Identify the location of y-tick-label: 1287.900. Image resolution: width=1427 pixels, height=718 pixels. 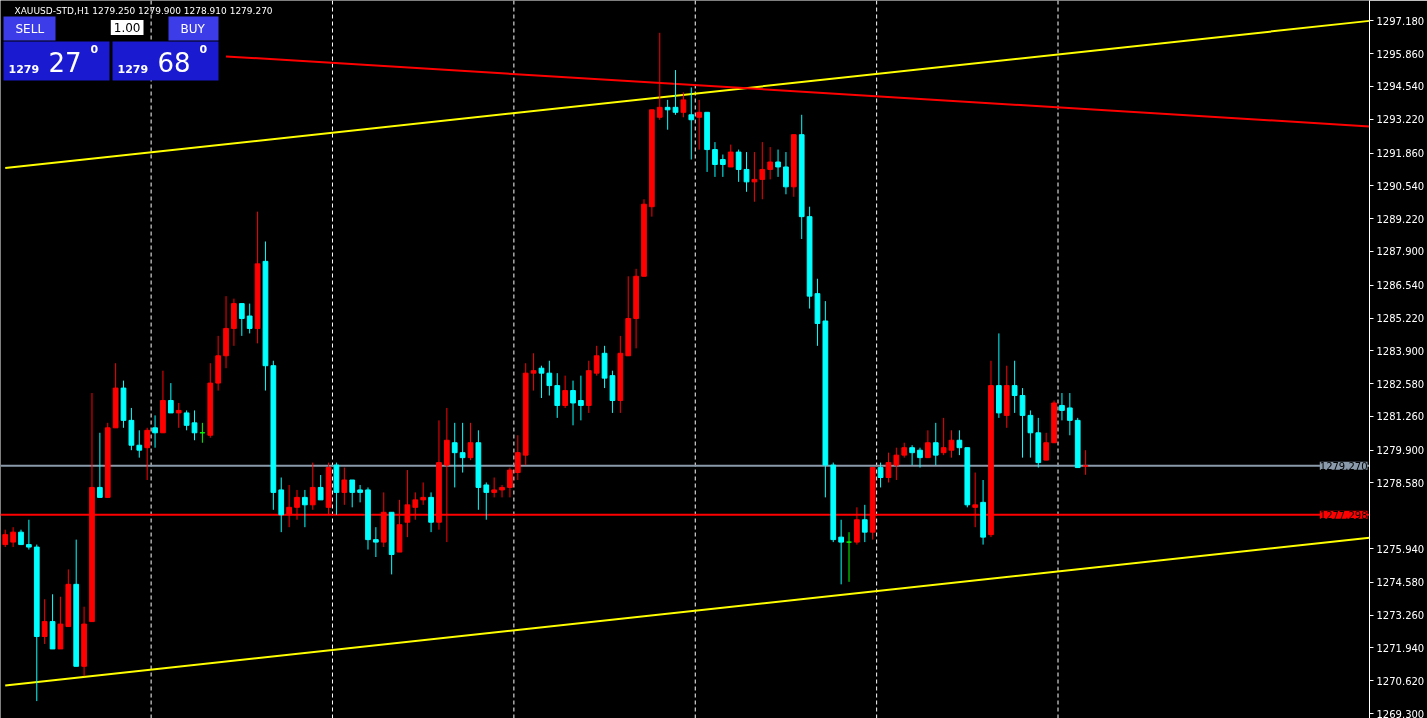
(1400, 252).